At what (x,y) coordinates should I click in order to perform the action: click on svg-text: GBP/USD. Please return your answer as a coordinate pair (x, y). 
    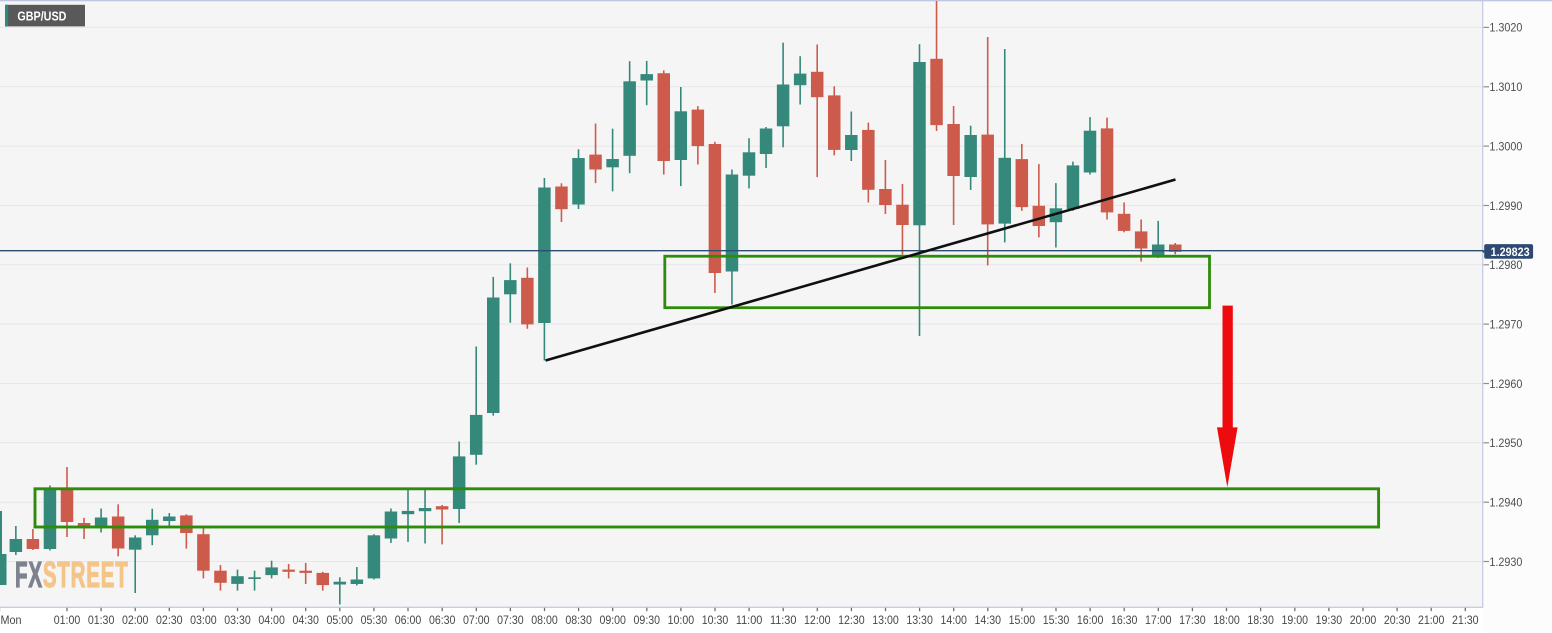
    Looking at the image, I should click on (41, 17).